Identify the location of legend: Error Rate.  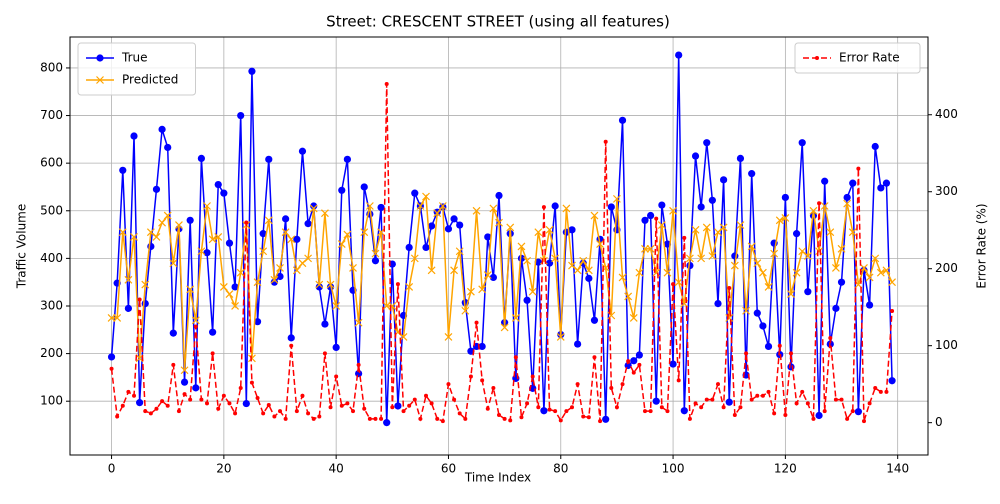
(857, 58).